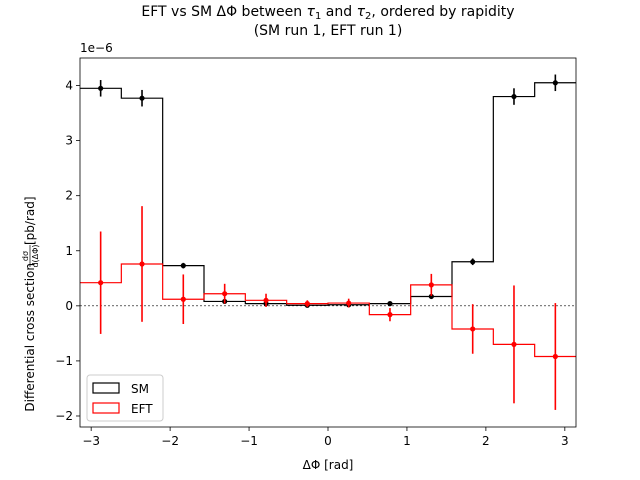 Image resolution: width=640 pixels, height=480 pixels. What do you see at coordinates (35, 255) in the screenshot?
I see `y-axis-label-frac-den: d(ΔΦ)` at bounding box center [35, 255].